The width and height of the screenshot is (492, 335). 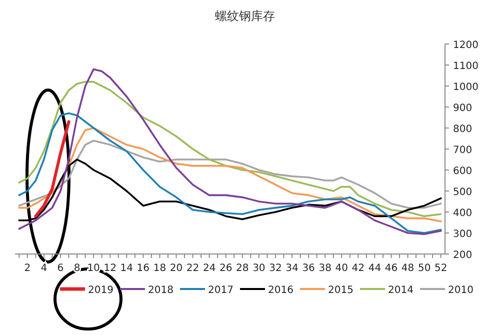 I want to click on x-tick-label: 42, so click(x=358, y=268).